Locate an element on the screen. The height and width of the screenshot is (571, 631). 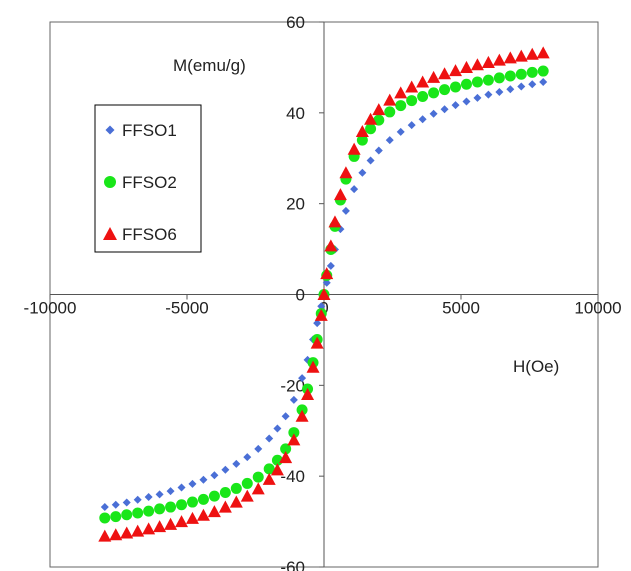
y-tick-label: -20 is located at coordinates (292, 385).